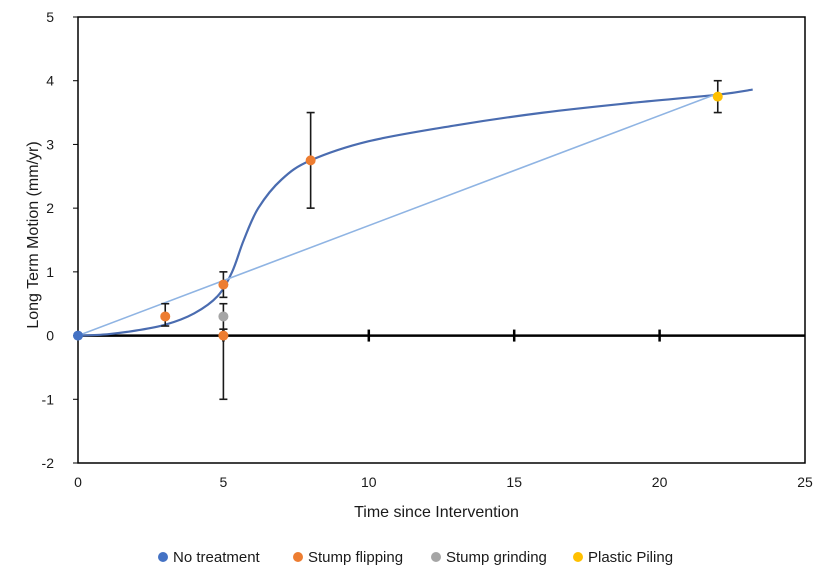 The image size is (824, 587). I want to click on y-tick-label: 4, so click(50, 81).